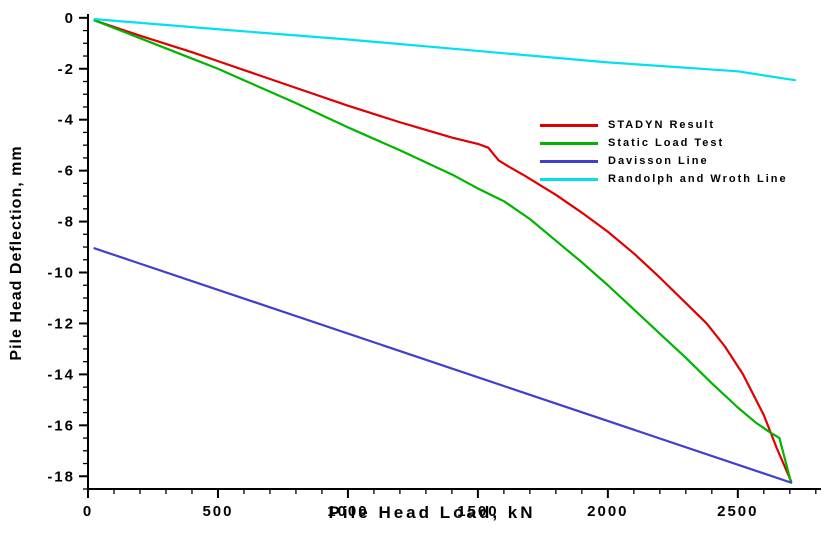  Describe the element at coordinates (61, 425) in the screenshot. I see `y-tick-label: -16` at that location.